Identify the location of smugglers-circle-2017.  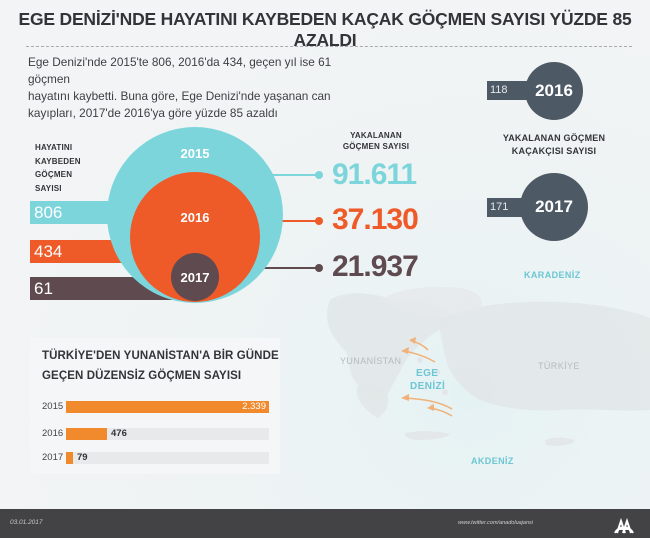
(554, 207).